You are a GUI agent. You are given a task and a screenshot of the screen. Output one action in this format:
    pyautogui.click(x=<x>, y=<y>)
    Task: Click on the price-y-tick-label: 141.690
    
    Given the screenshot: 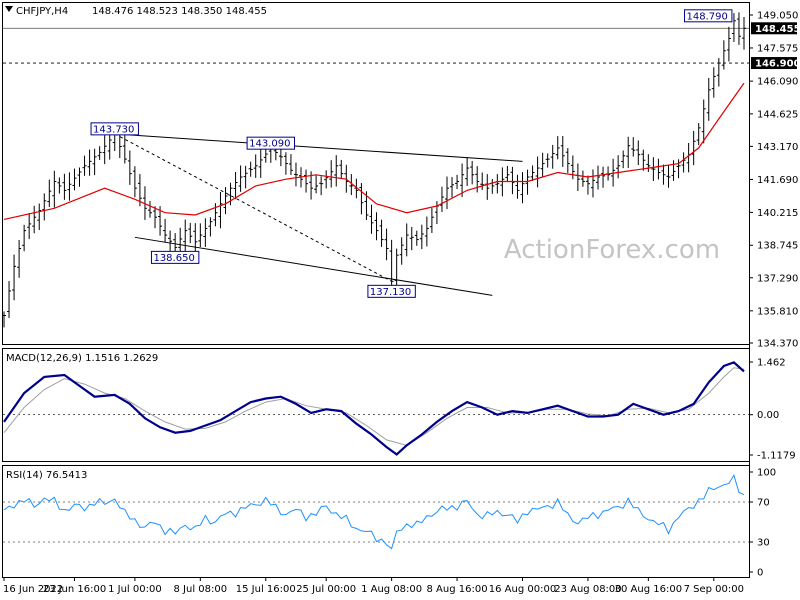 What is the action you would take?
    pyautogui.click(x=777, y=180)
    